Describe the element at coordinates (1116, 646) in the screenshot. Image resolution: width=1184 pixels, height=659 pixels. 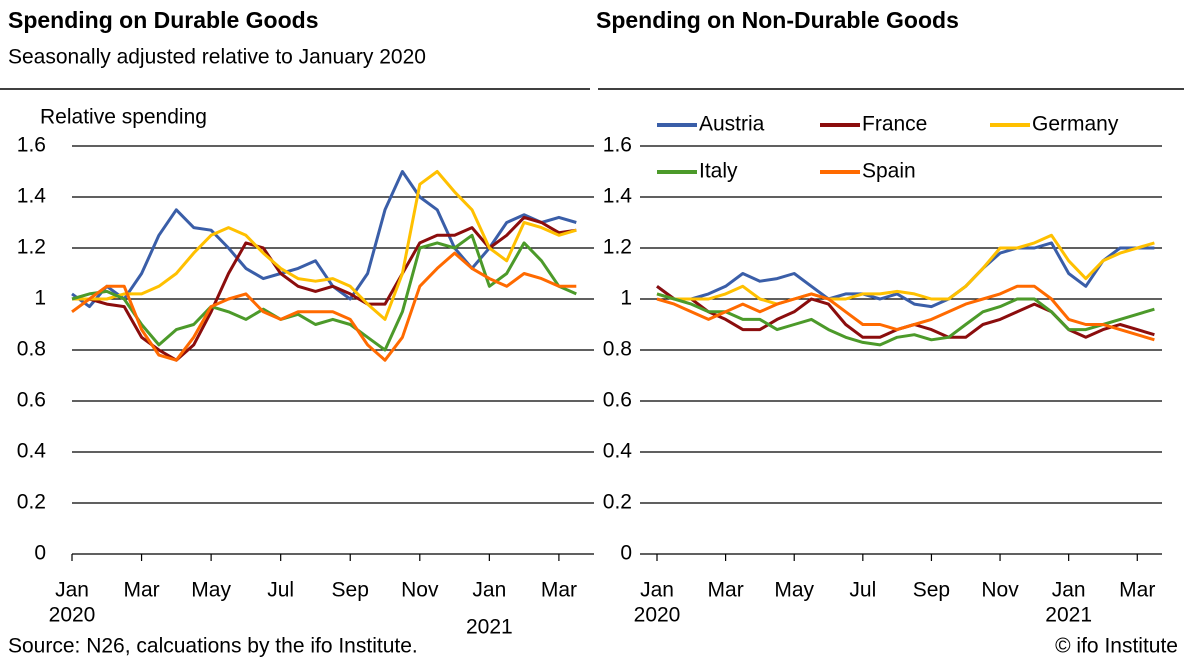
I see `credit: © ifo Institute` at that location.